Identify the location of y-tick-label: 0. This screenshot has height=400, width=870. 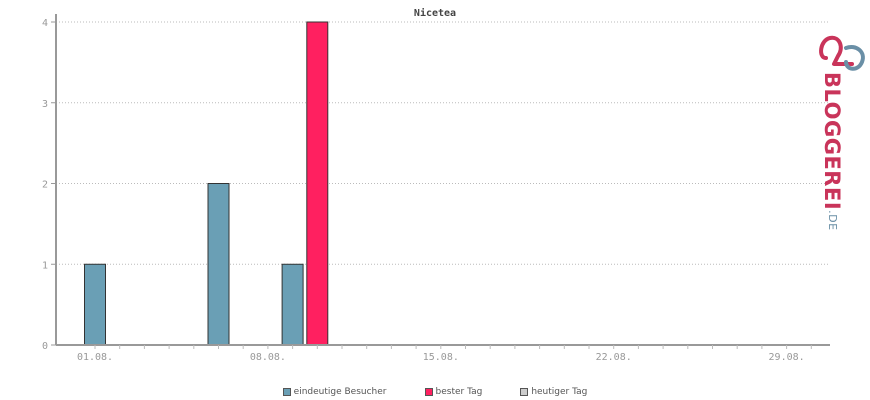
(45, 346).